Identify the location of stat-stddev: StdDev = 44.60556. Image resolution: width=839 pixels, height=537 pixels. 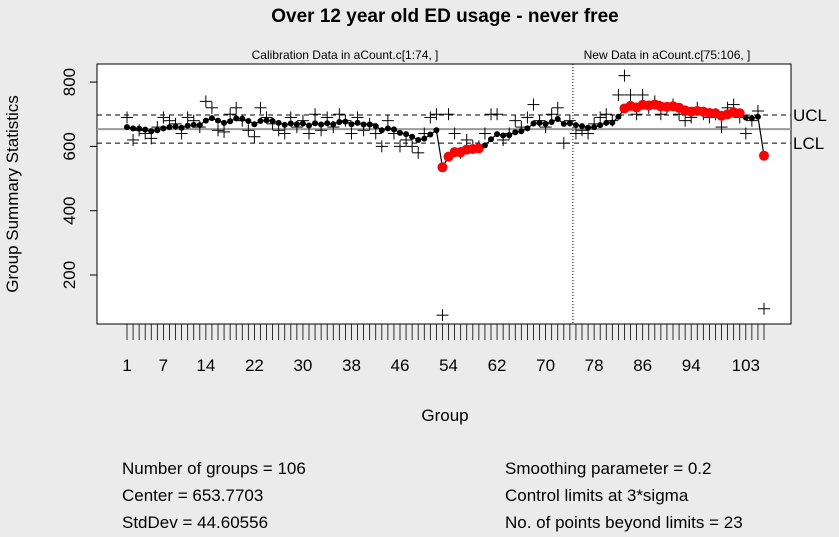
(195, 522).